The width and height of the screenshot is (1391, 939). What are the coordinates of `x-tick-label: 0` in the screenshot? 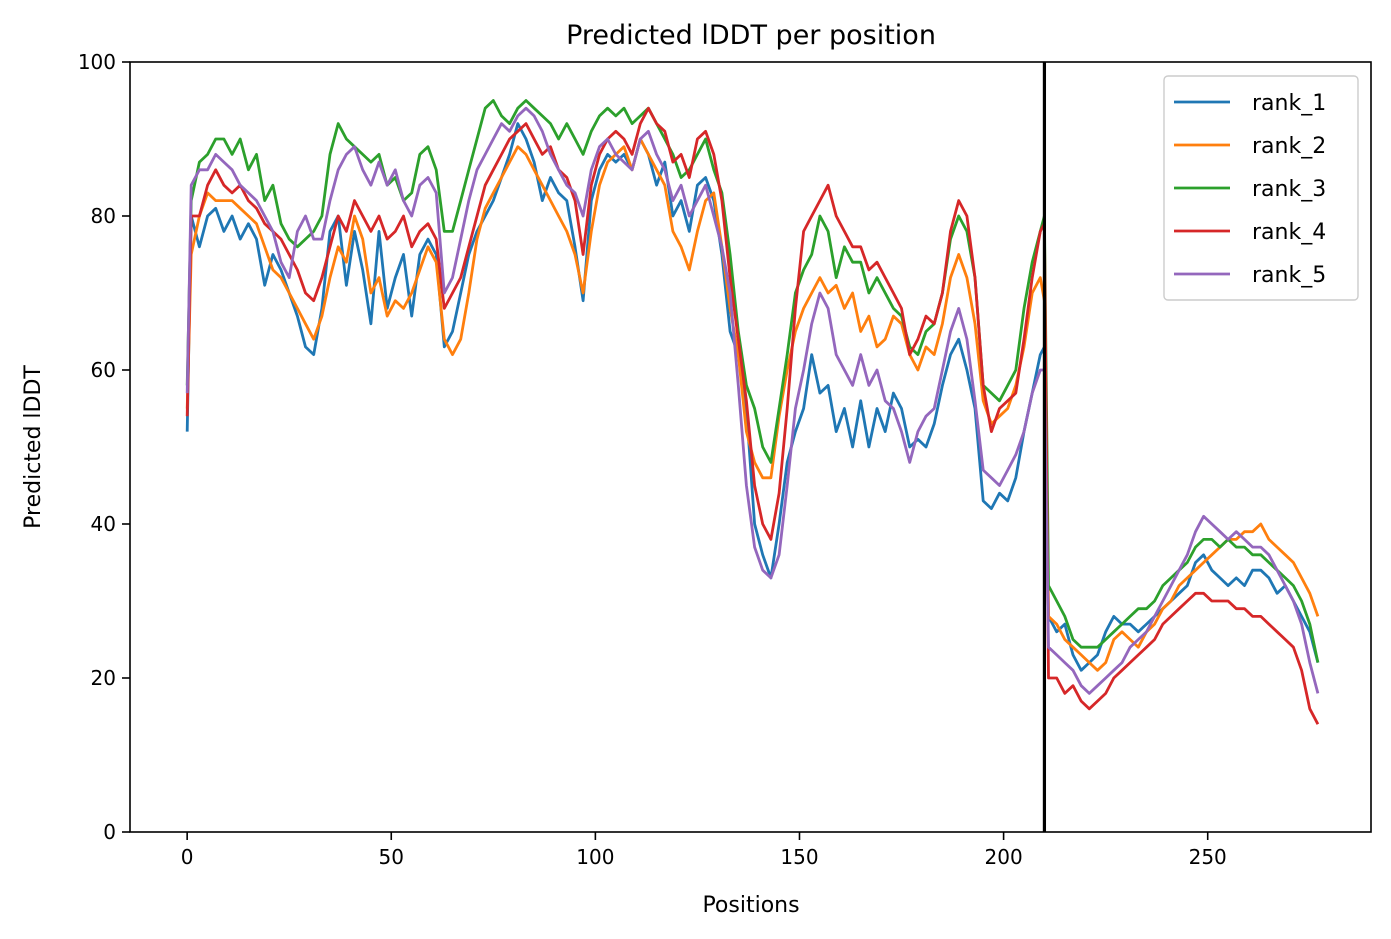 It's located at (187, 857).